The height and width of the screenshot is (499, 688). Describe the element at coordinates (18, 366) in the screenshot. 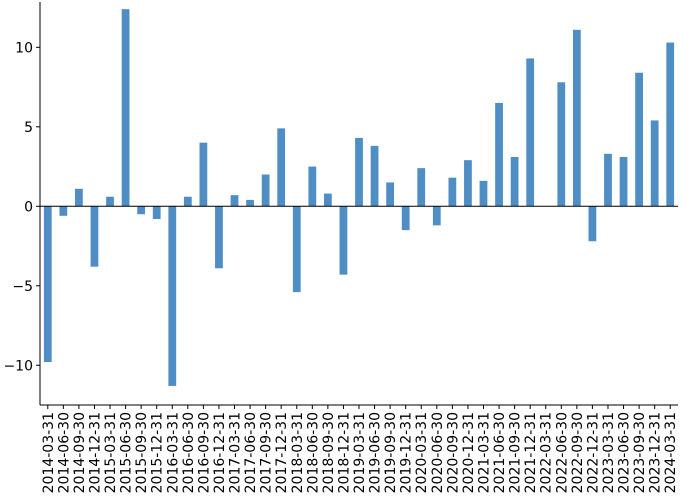

I see `y-tick-label: −10` at that location.